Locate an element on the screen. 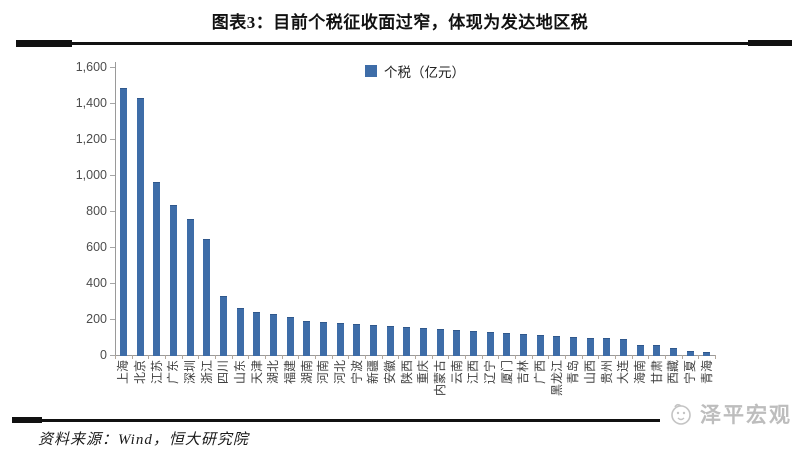  x-axis-label: 四川 is located at coordinates (223, 372).